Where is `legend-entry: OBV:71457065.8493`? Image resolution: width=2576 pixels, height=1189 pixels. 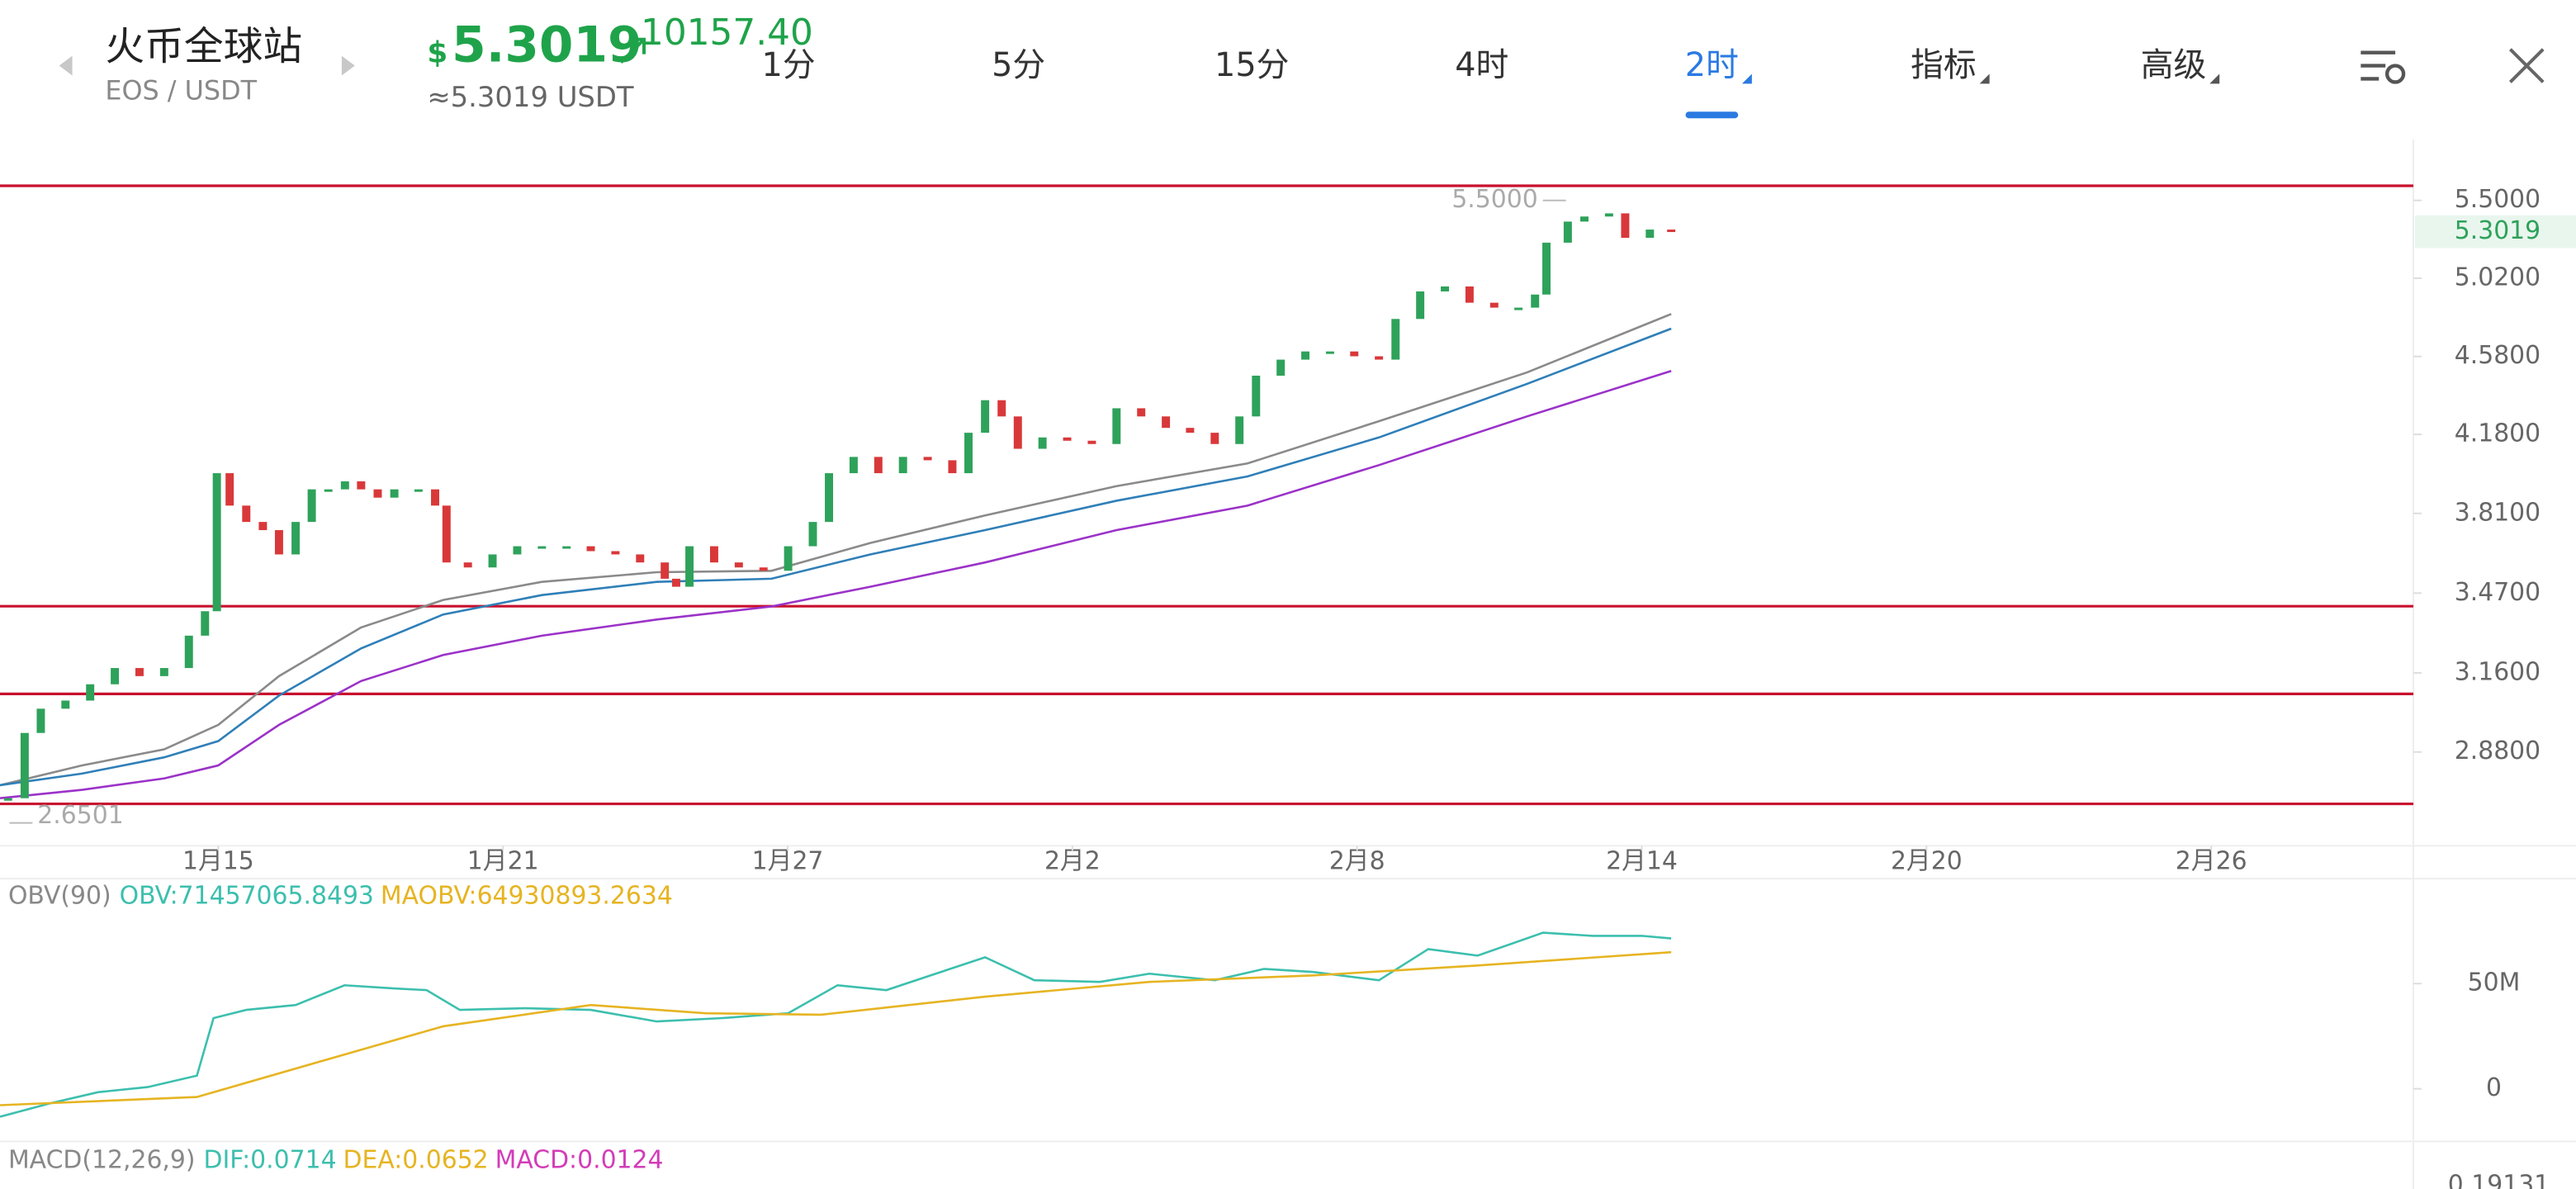
legend-entry: OBV:71457065.8493 is located at coordinates (247, 895).